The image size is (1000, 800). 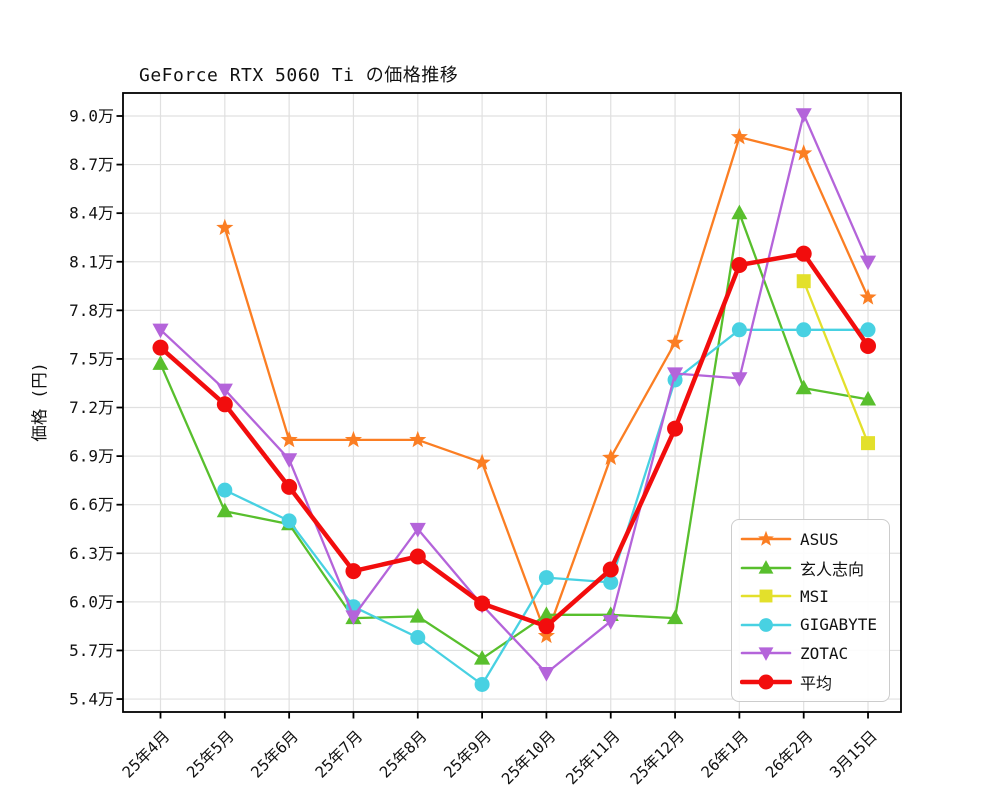 I want to click on chart-title: GeForce RTX 5060 Ti の価格推移, so click(x=299, y=75).